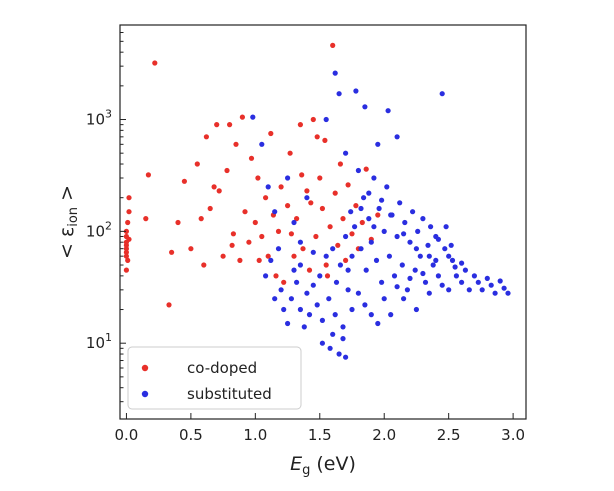 This screenshot has height=491, width=614. Describe the element at coordinates (323, 465) in the screenshot. I see `x-axis-label: Eg (eV)` at that location.